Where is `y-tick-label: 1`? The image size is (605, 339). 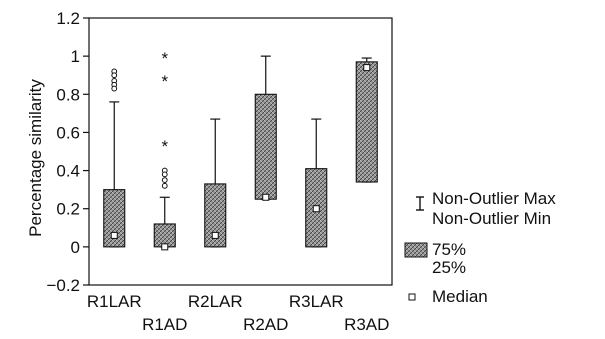
y-tick-label: 1 is located at coordinates (75, 56).